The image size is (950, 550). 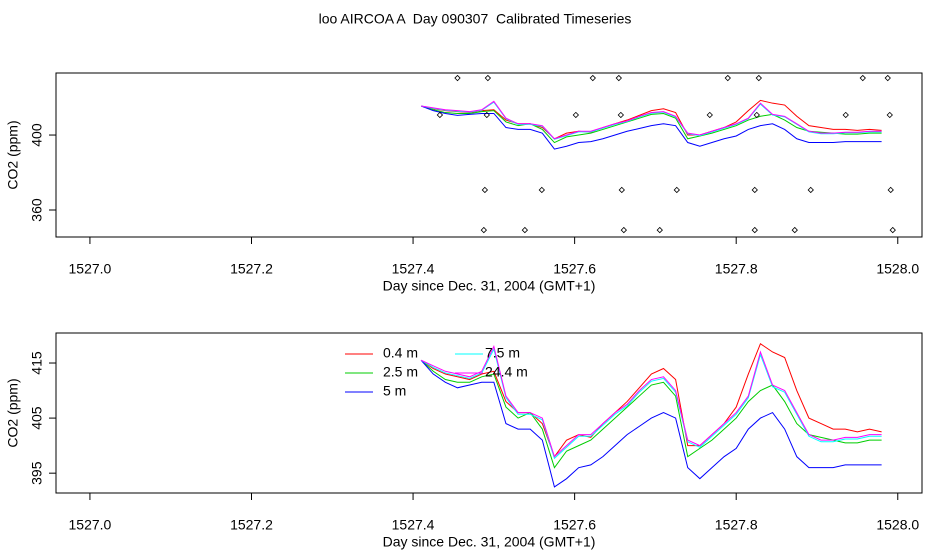 I want to click on legend-label: 7.5 m, so click(x=502, y=353).